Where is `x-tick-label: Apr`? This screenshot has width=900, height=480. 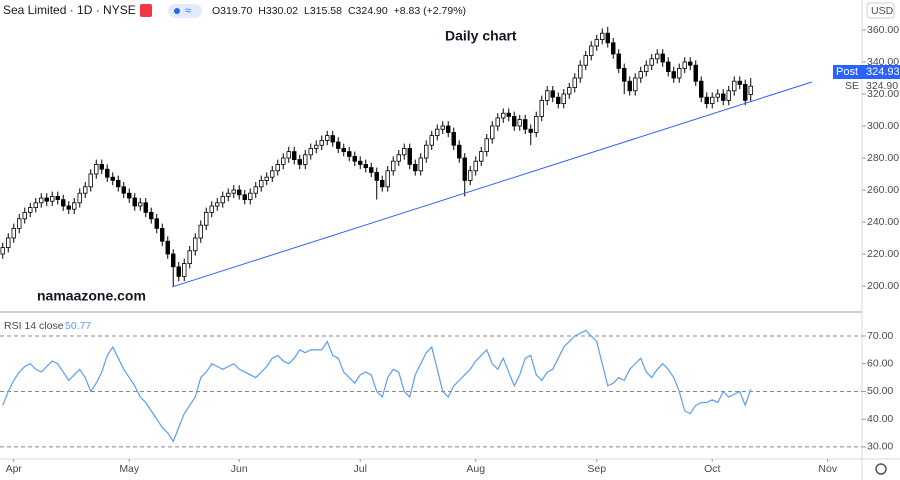
x-tick-label: Apr is located at coordinates (14, 469).